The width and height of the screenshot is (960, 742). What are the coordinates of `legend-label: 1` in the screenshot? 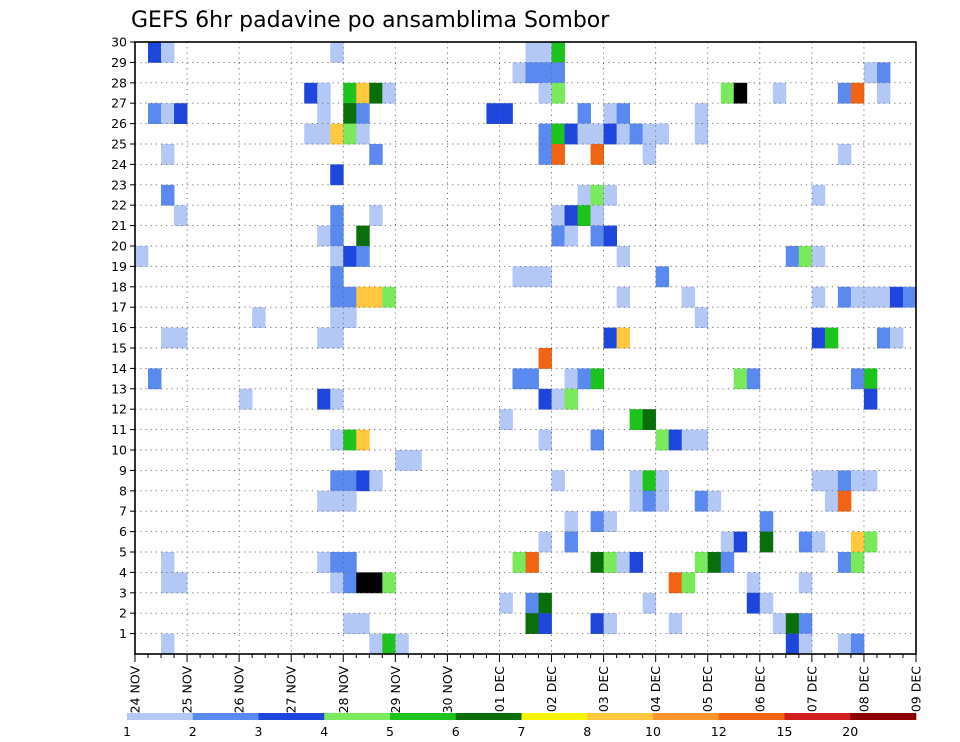 It's located at (127, 731).